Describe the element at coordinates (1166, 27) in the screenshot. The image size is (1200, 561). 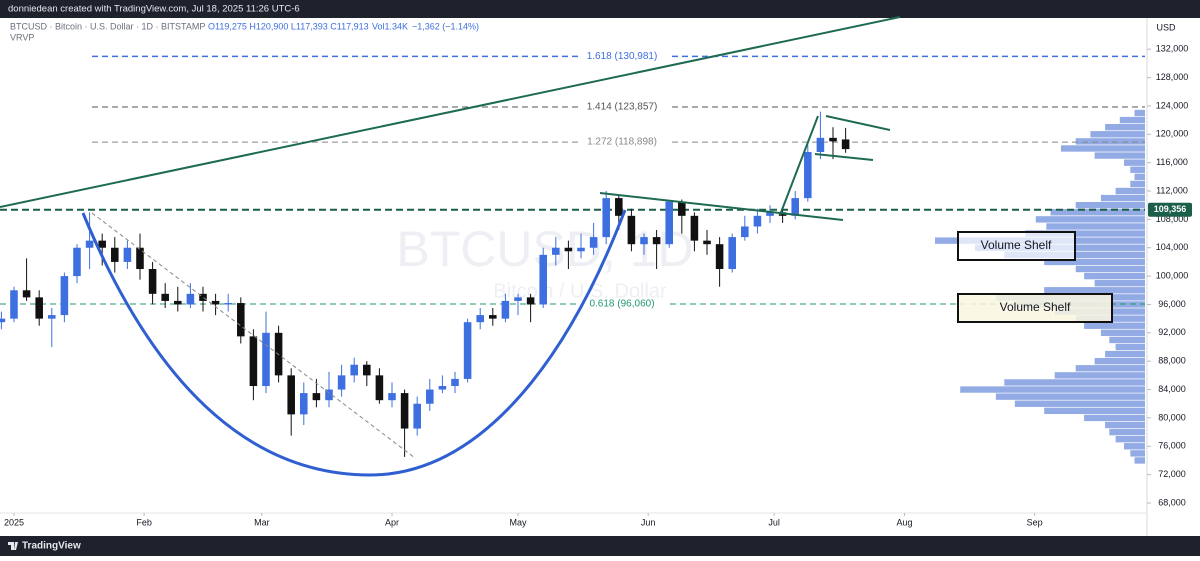
I see `currency: USD` at that location.